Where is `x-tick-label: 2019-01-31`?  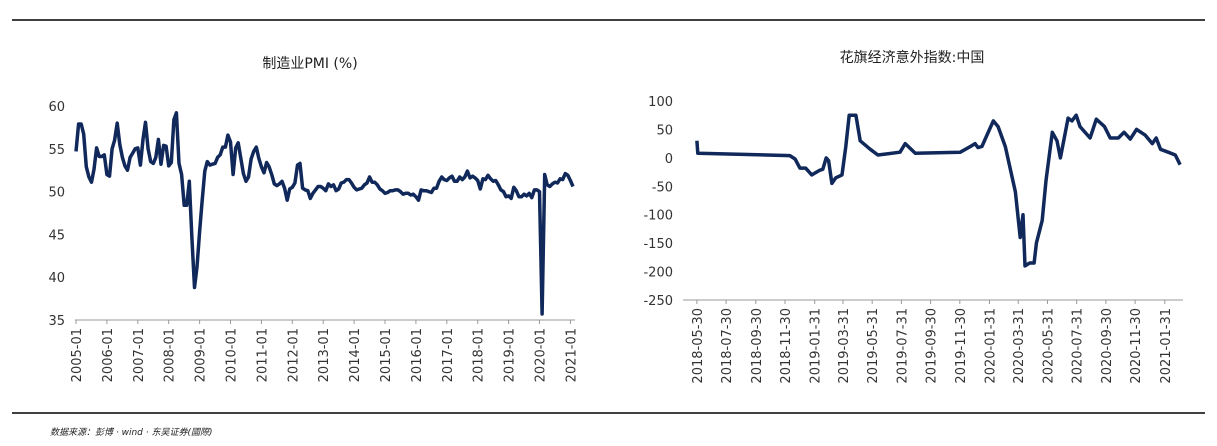
x-tick-label: 2019-01-31 is located at coordinates (816, 346).